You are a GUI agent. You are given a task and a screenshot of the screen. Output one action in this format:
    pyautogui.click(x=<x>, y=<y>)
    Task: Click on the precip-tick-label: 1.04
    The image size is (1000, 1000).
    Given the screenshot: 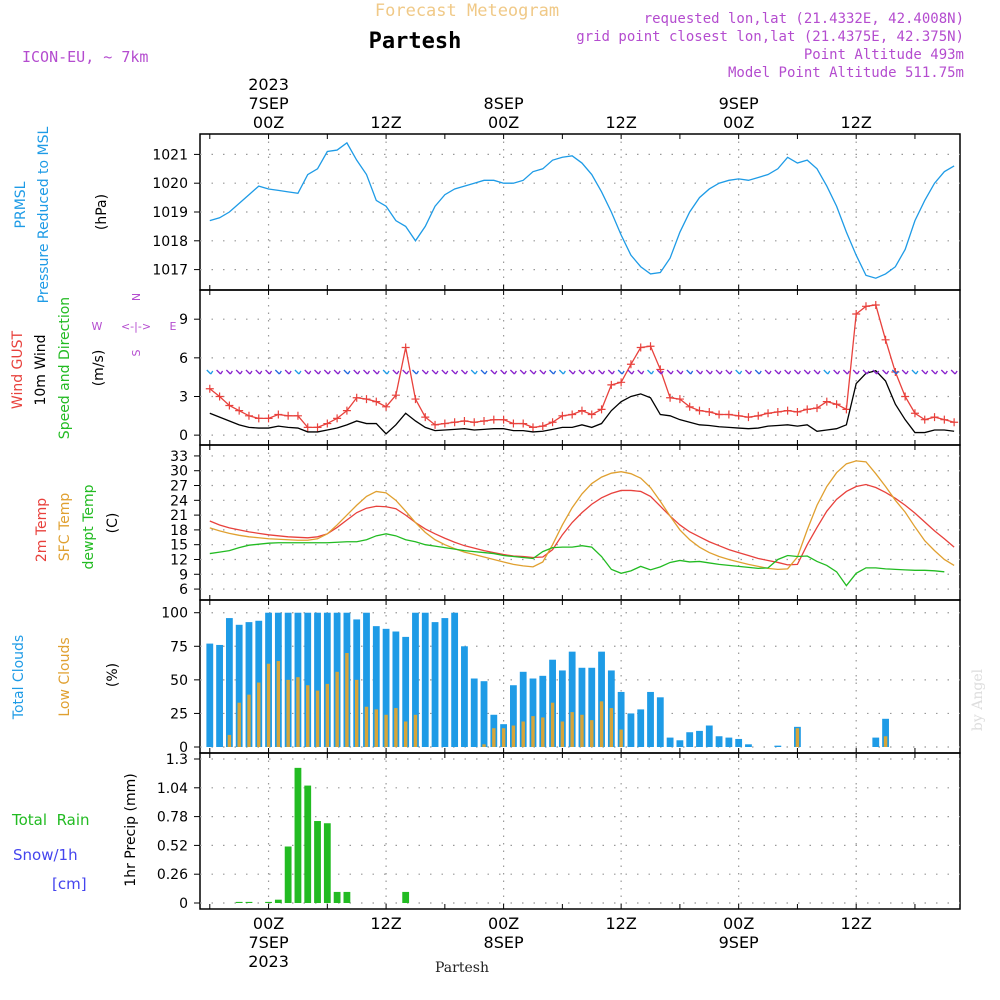 What is the action you would take?
    pyautogui.click(x=172, y=789)
    